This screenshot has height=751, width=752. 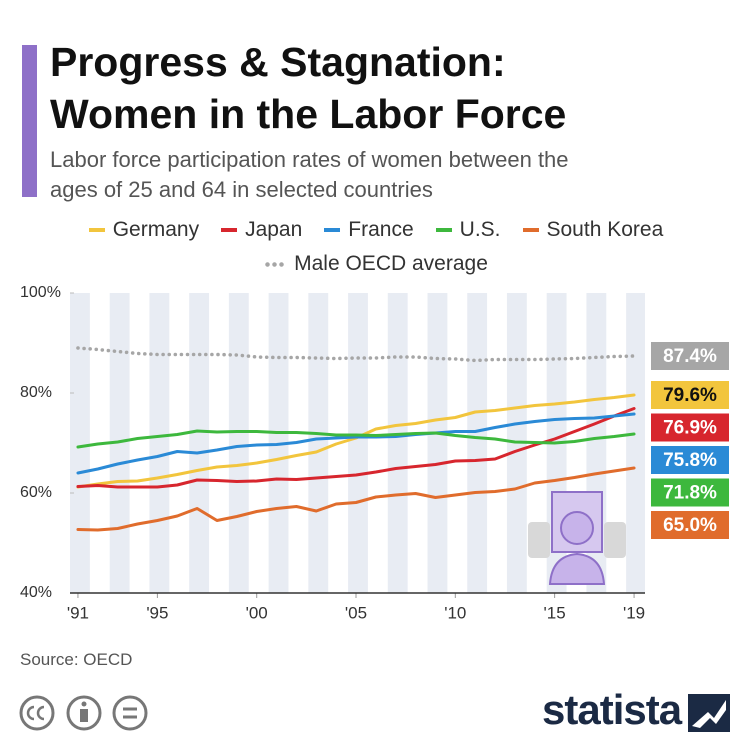 I want to click on end-label: 65.0%, so click(x=690, y=525).